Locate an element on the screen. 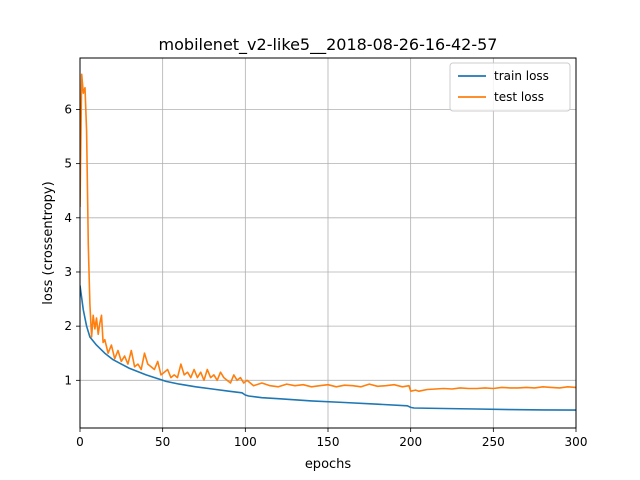 The height and width of the screenshot is (480, 640). y-axis-ticks: 1 2 3 4 5 6 is located at coordinates (72, 244).